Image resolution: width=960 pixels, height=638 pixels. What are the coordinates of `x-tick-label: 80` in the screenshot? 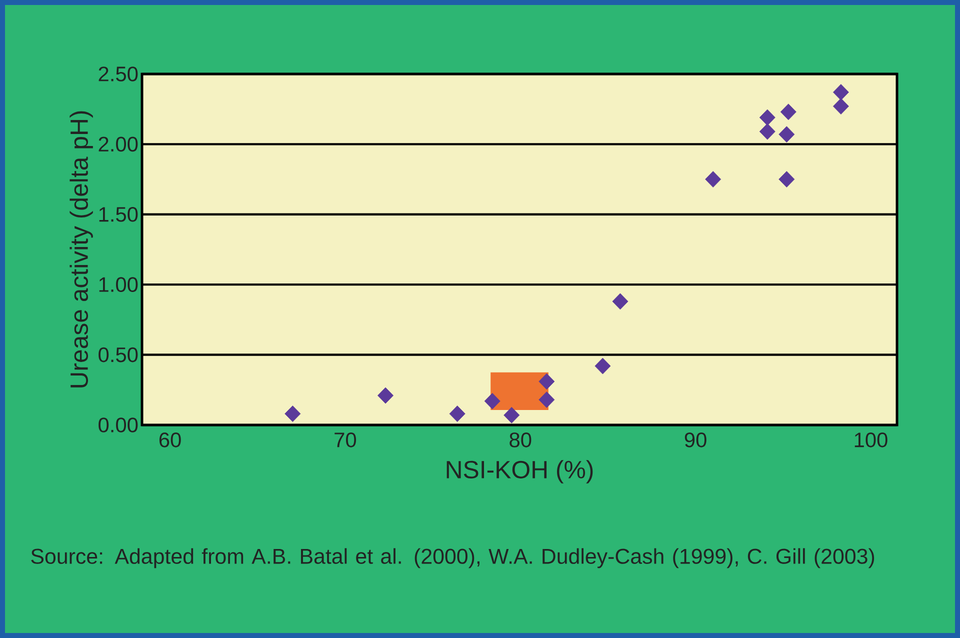 It's located at (521, 440).